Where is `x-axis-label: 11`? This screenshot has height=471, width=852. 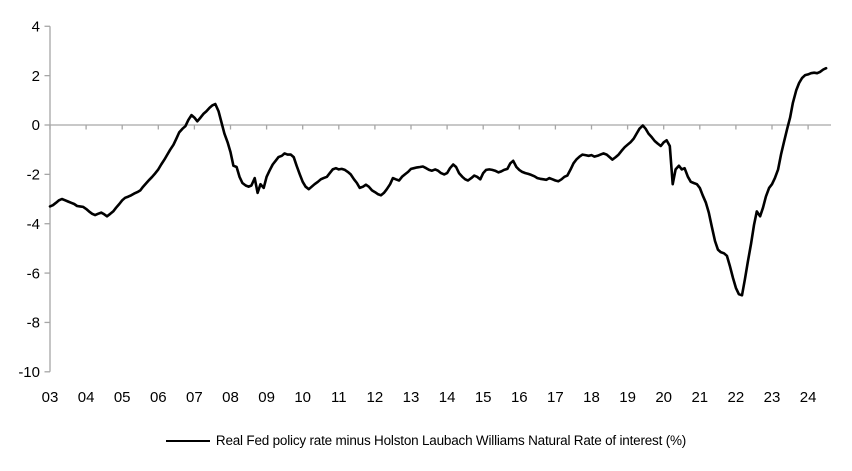 x-axis-label: 11 is located at coordinates (339, 397).